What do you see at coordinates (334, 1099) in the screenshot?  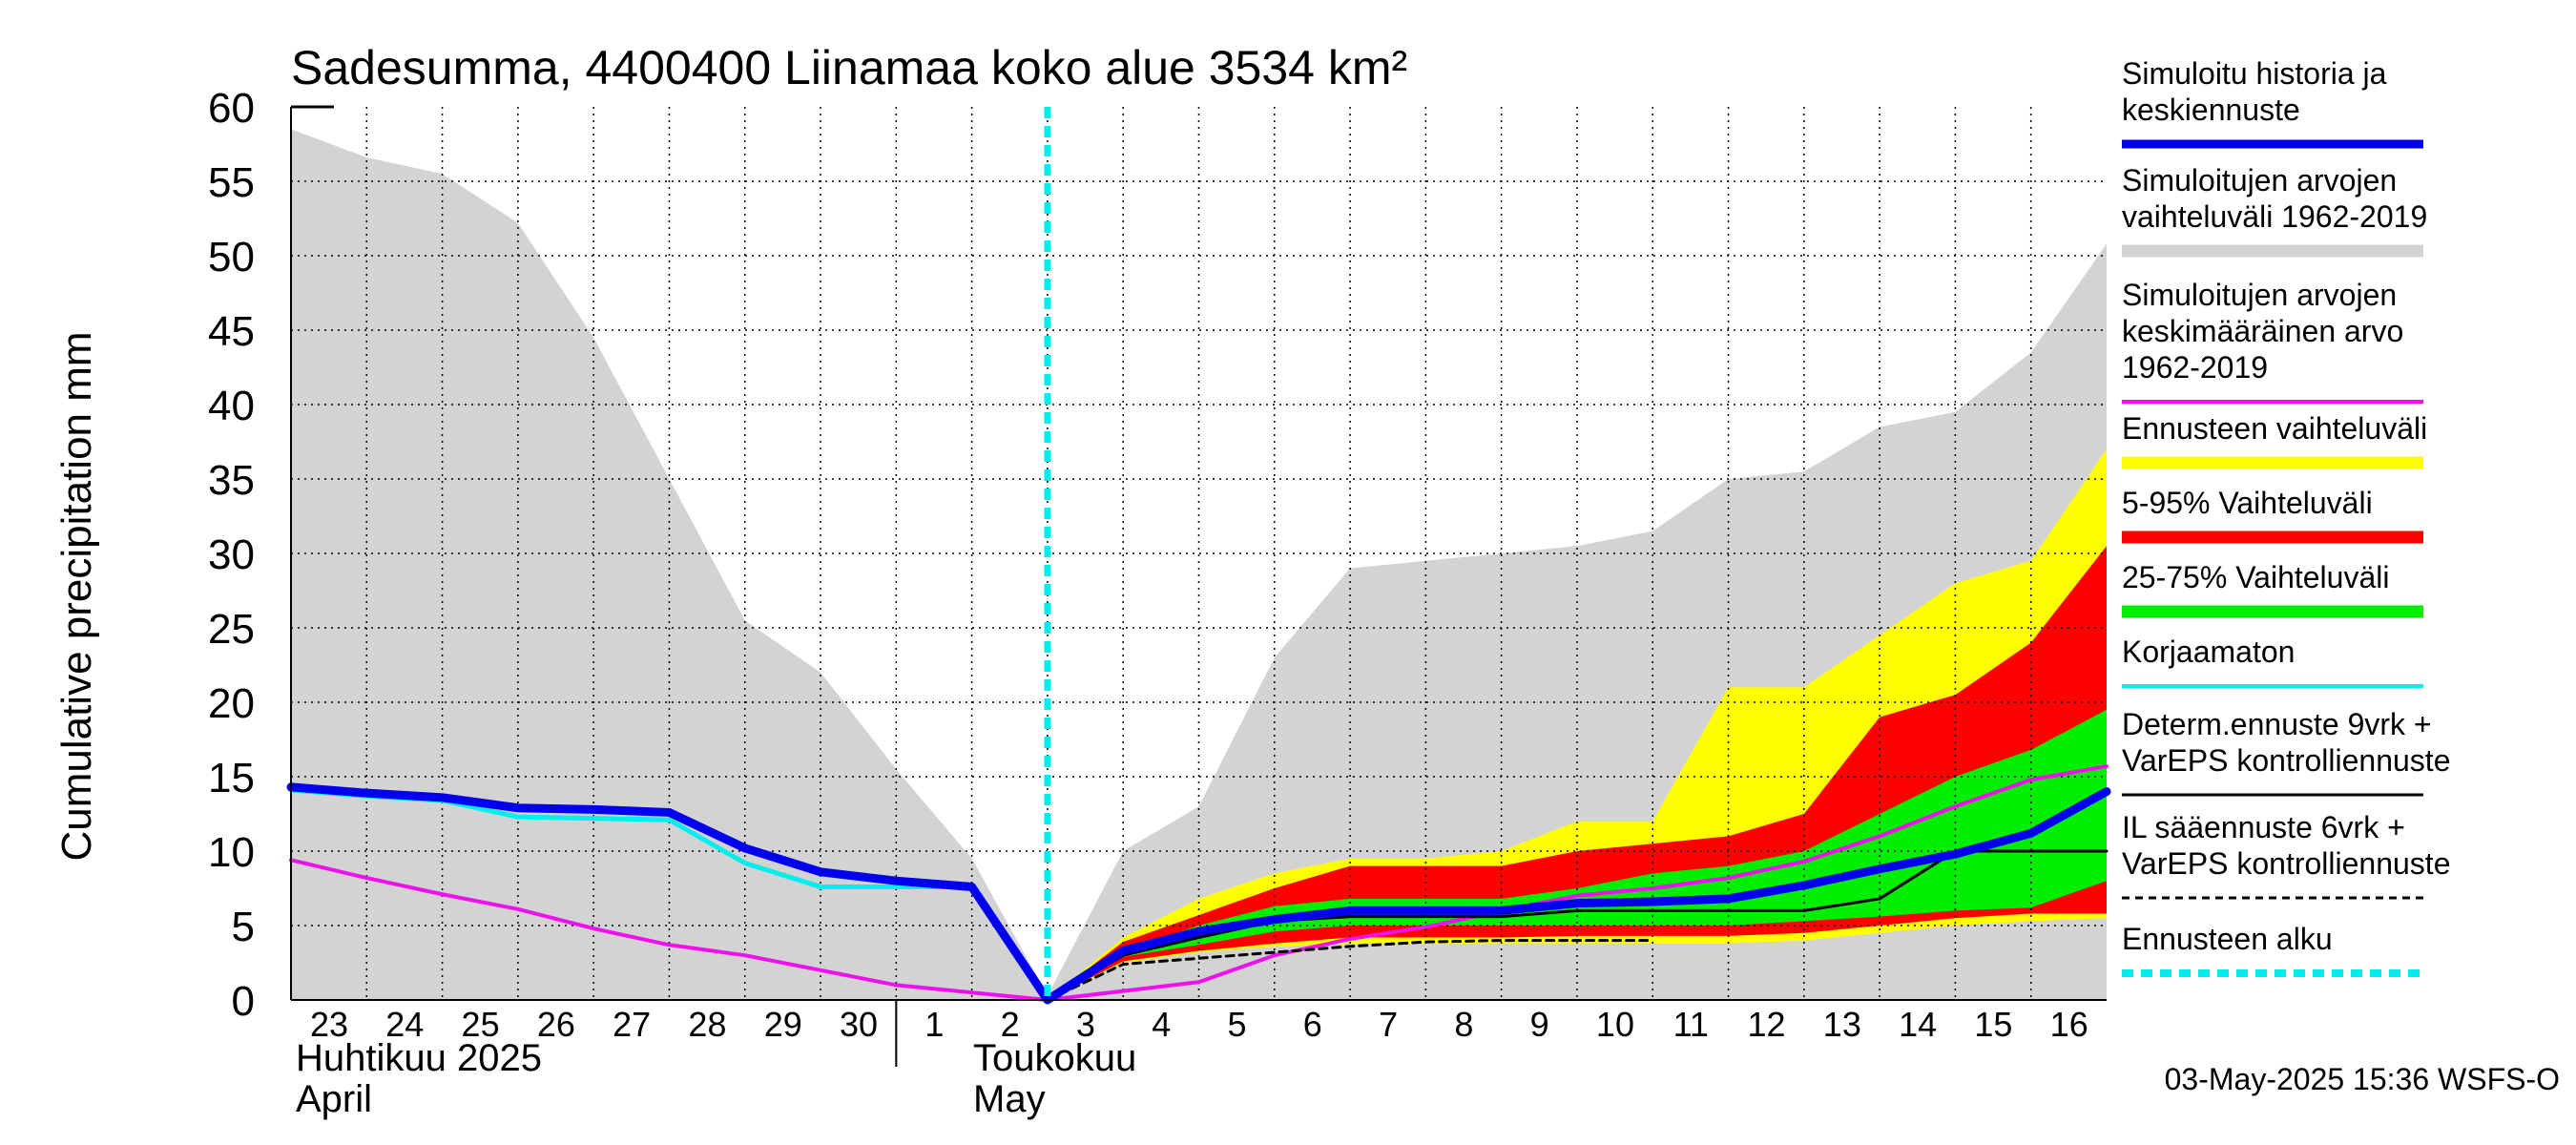 I see `month-label-april-en: April` at bounding box center [334, 1099].